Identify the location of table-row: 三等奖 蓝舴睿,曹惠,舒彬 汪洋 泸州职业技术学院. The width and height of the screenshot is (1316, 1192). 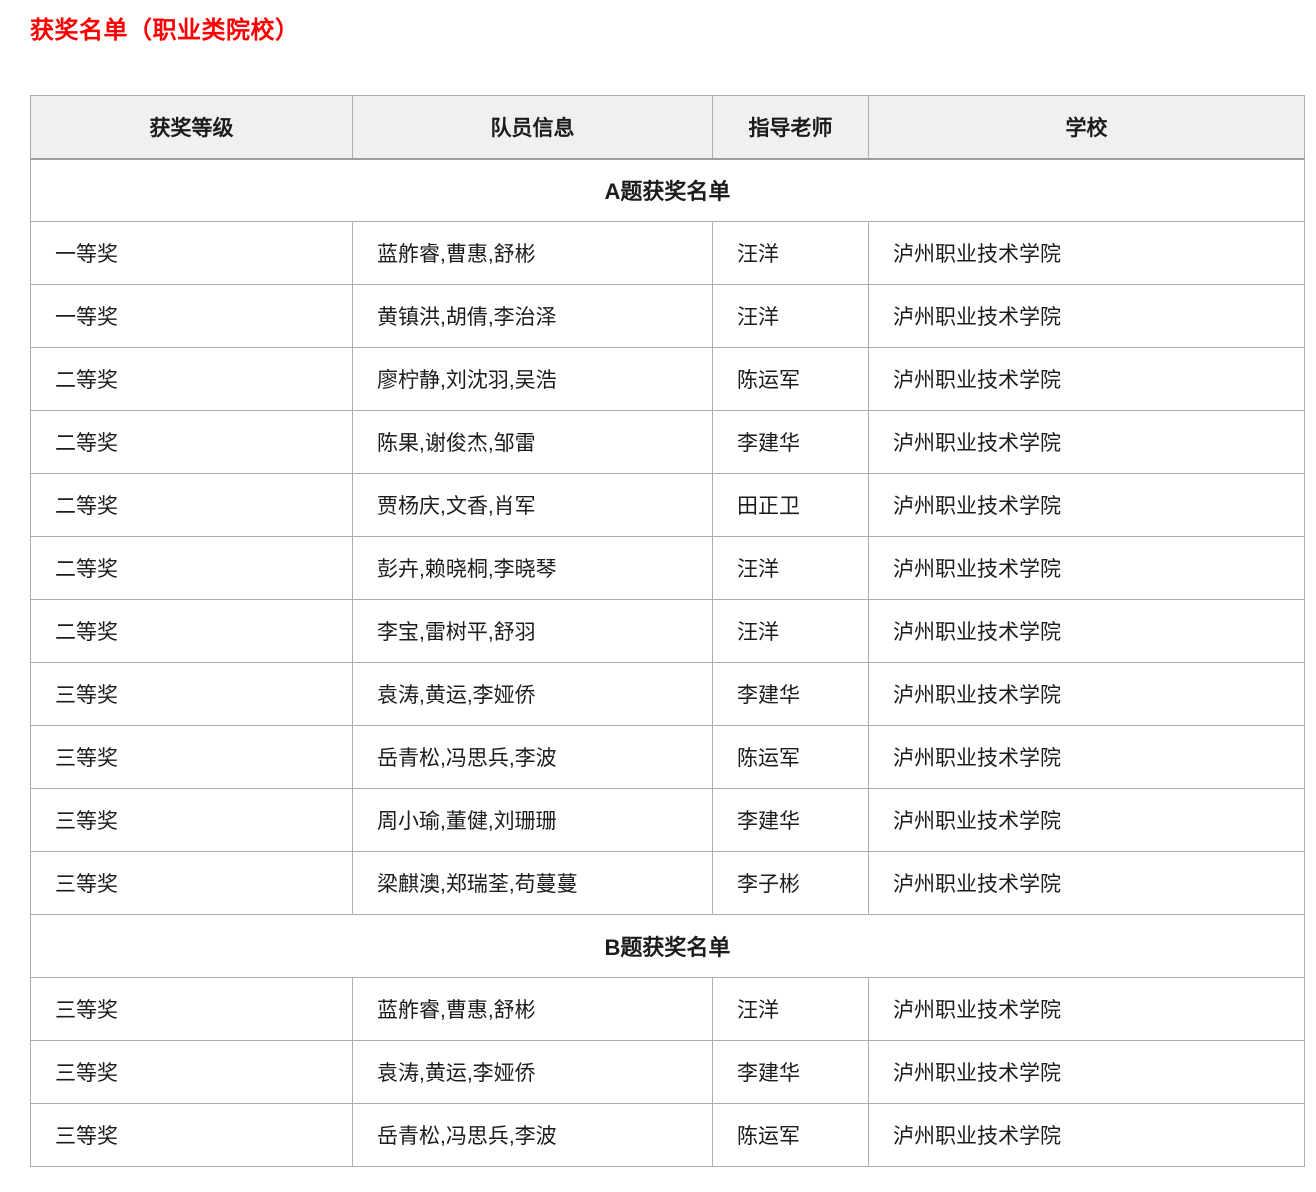
(667, 1009).